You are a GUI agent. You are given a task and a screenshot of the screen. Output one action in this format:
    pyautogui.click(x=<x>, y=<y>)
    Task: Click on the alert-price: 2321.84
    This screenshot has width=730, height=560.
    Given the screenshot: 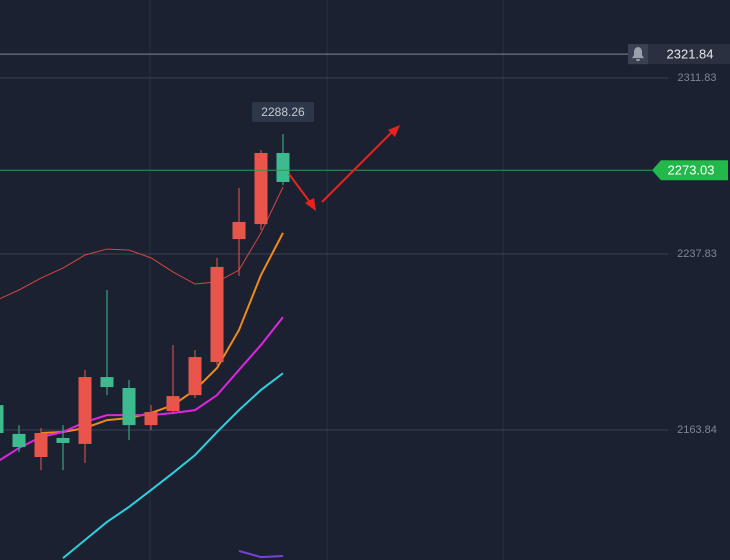 What is the action you would take?
    pyautogui.click(x=690, y=54)
    